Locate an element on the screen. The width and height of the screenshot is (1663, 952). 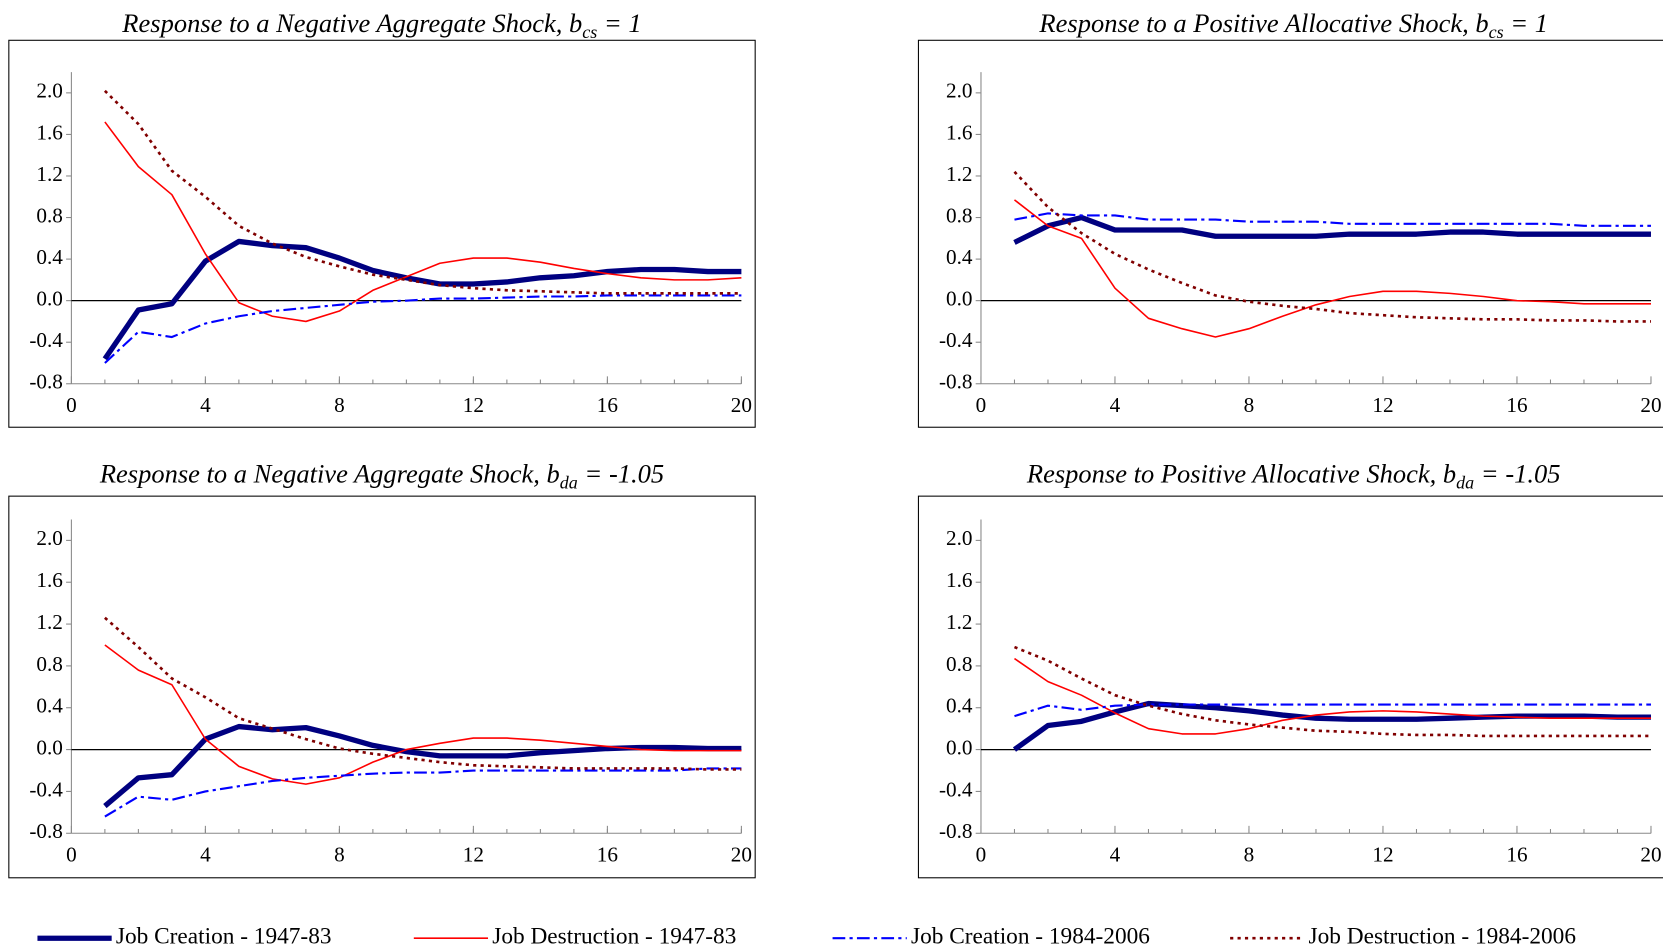
title-text: Response to Positive Allocative Shock, b is located at coordinates (1241, 473).